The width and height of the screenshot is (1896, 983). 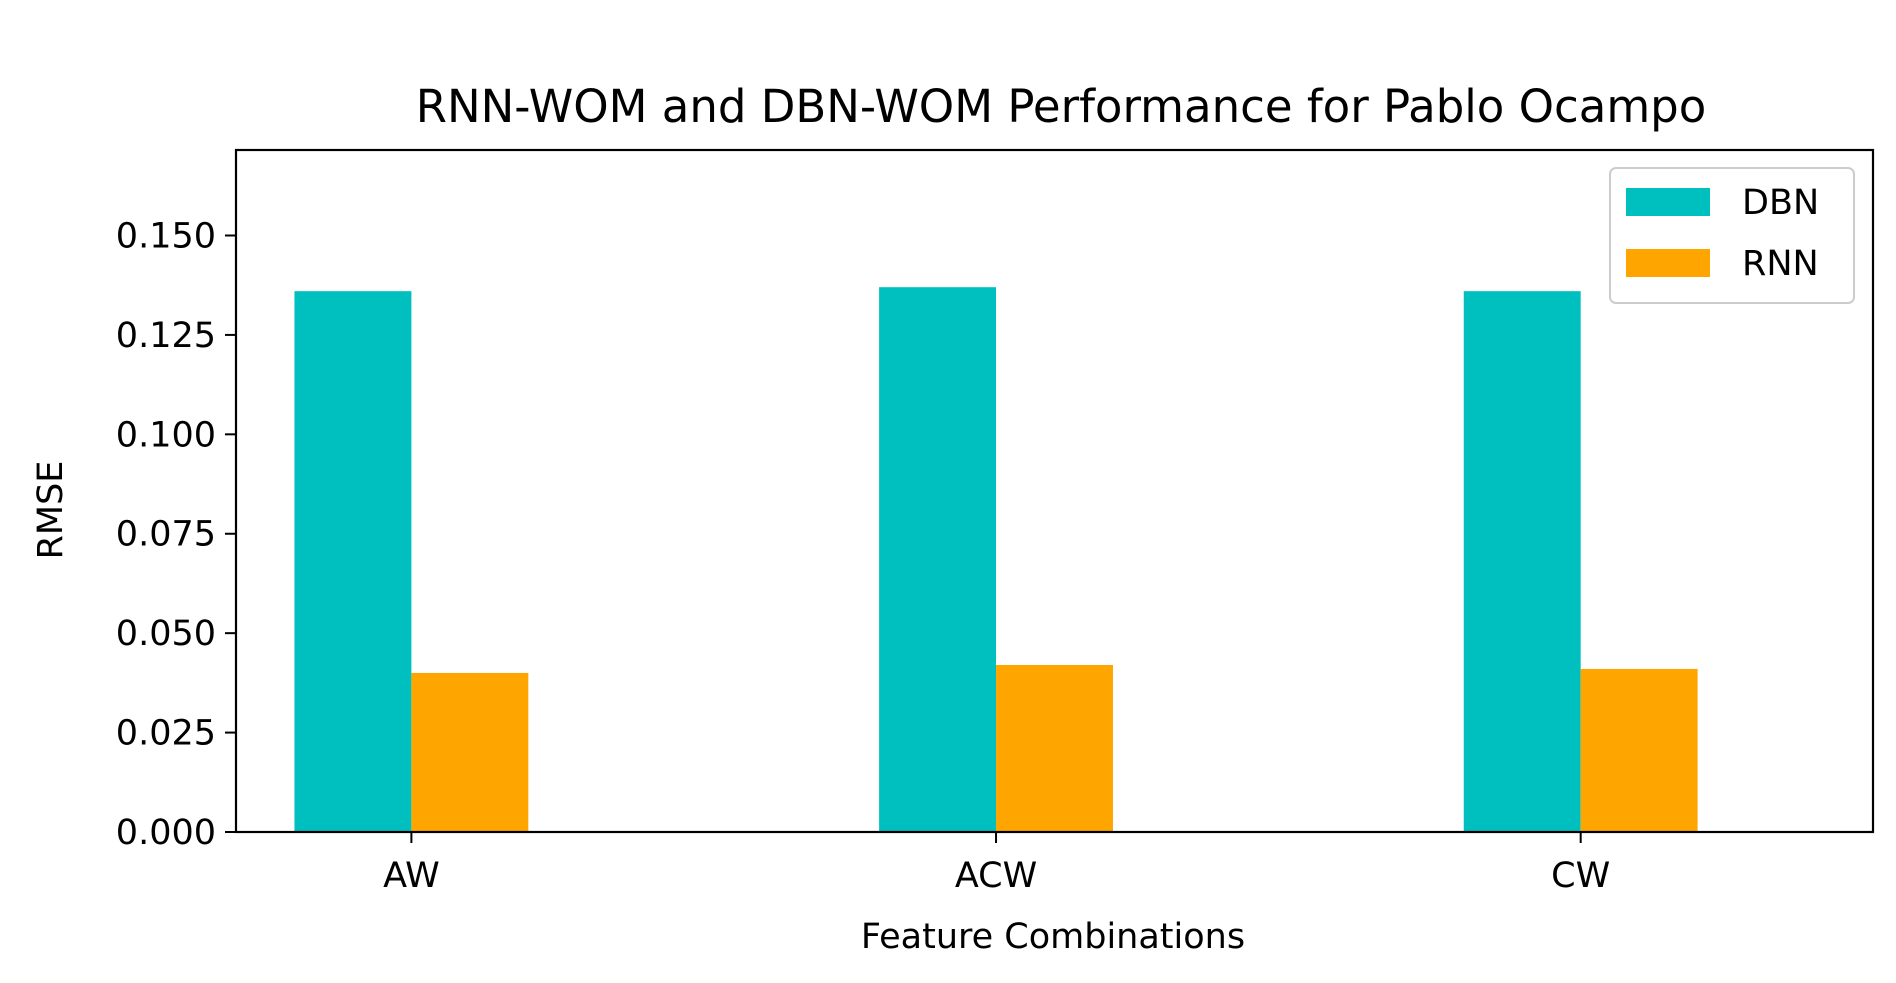 I want to click on legend: DBN RNN, so click(x=1732, y=235).